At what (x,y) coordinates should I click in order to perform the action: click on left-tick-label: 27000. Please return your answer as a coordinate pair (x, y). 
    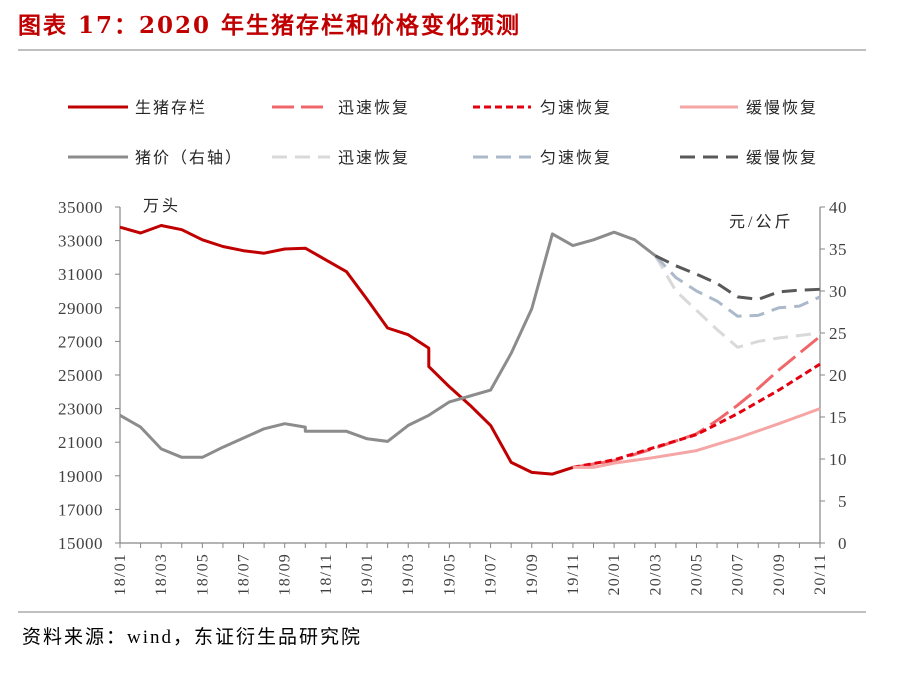
    Looking at the image, I should click on (80, 341).